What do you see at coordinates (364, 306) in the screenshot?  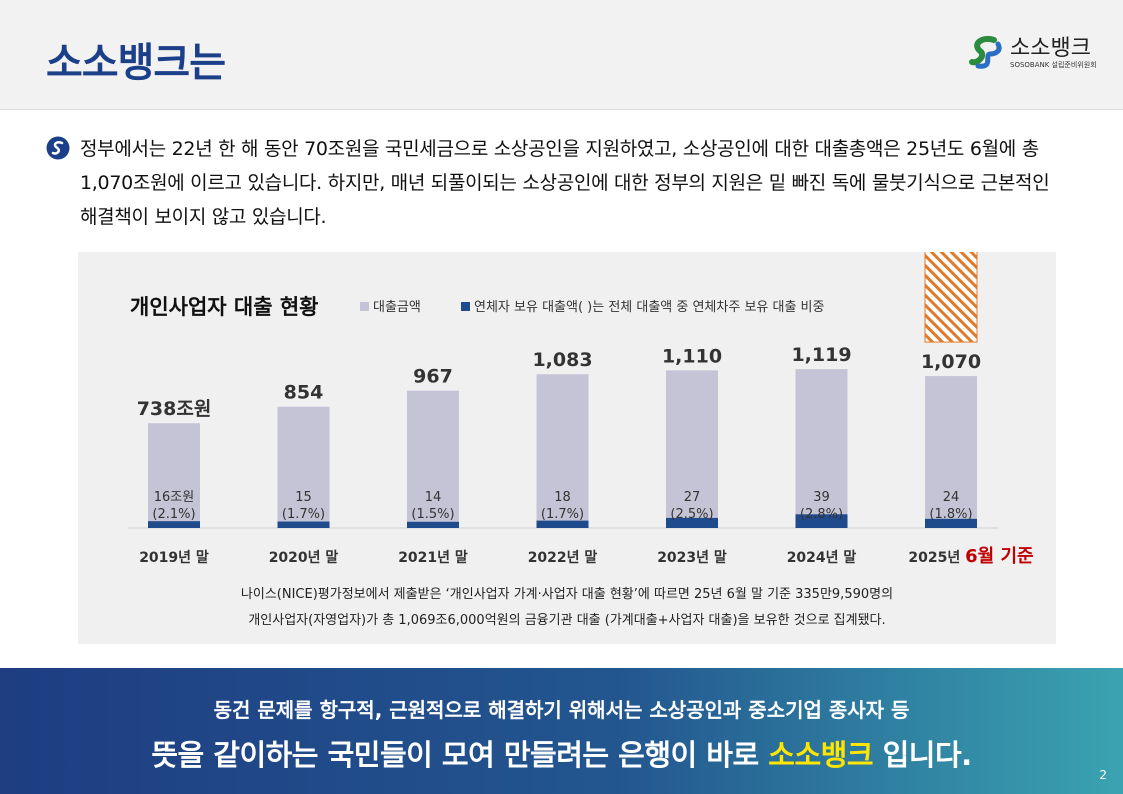 I see `legend-swatch-loan` at bounding box center [364, 306].